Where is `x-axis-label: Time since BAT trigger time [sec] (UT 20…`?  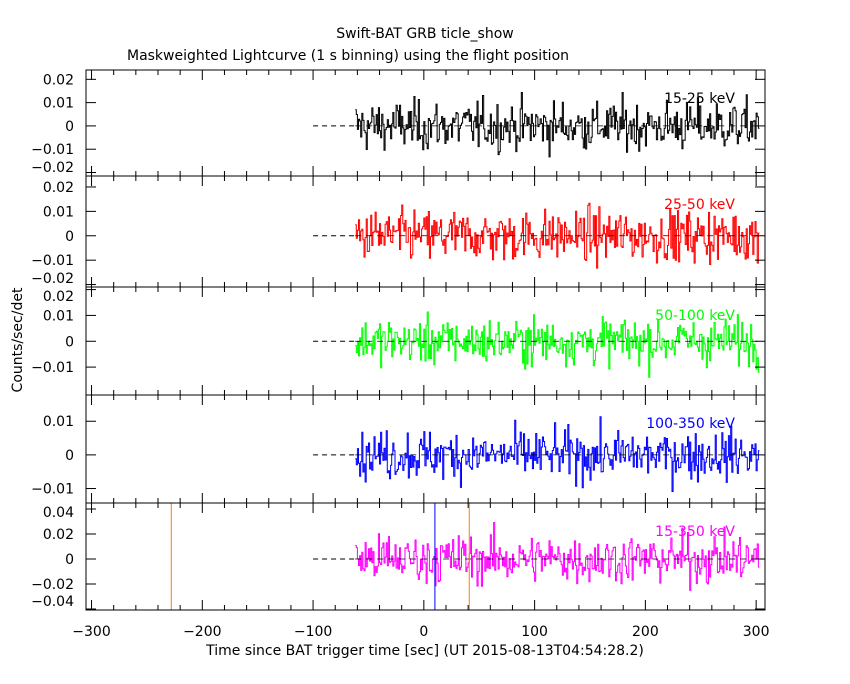 x-axis-label: Time since BAT trigger time [sec] (UT 20… is located at coordinates (424, 651).